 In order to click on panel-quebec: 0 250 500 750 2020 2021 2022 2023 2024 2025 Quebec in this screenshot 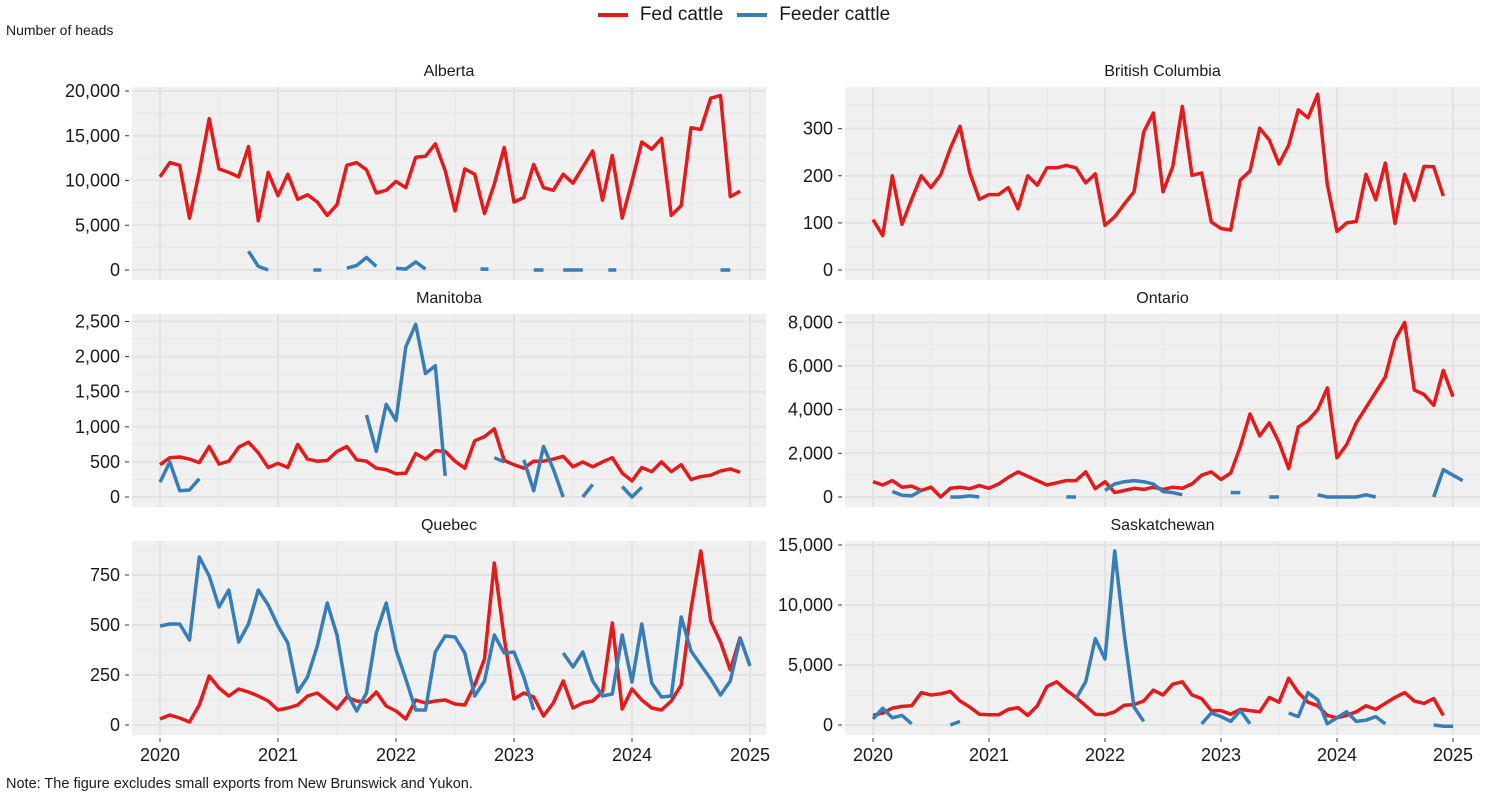, I will do `click(430, 641)`.